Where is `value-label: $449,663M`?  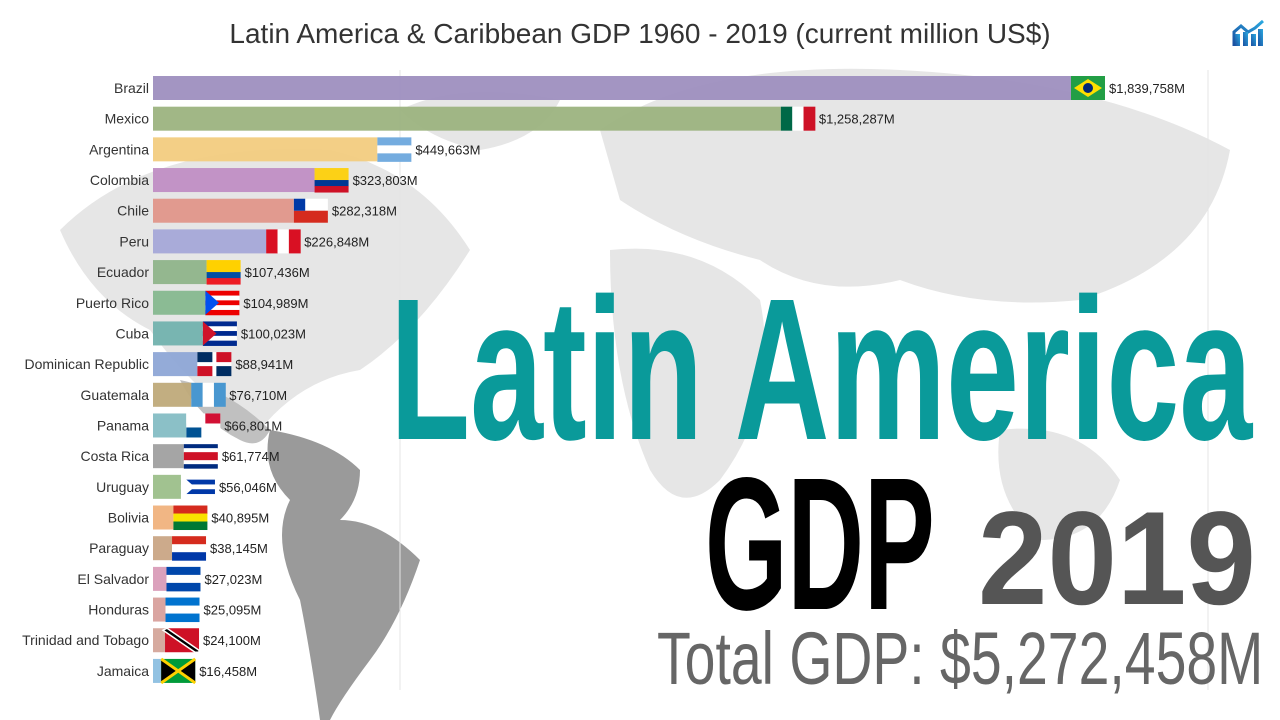
value-label: $449,663M is located at coordinates (447, 149).